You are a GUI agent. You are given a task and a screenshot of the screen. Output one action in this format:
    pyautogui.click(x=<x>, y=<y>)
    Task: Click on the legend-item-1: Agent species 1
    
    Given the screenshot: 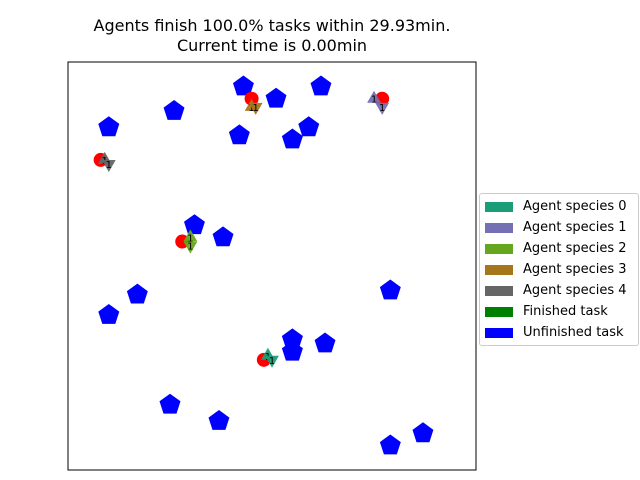 What is the action you would take?
    pyautogui.click(x=559, y=227)
    